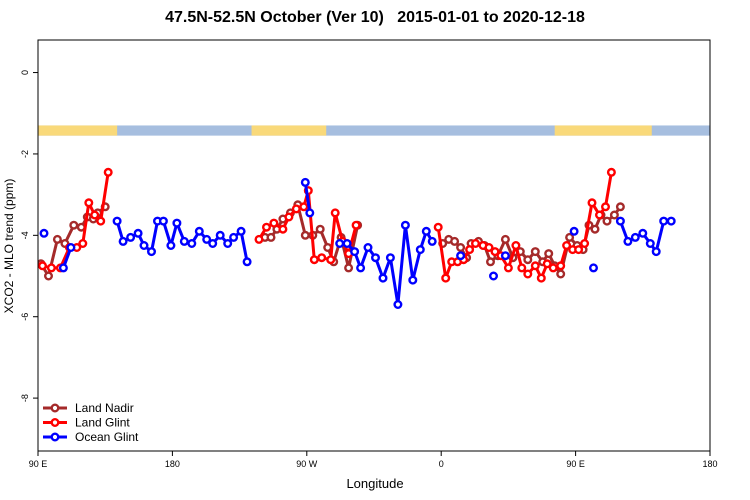 This screenshot has height=500, width=750. I want to click on y-tick-label: -6, so click(25, 317).